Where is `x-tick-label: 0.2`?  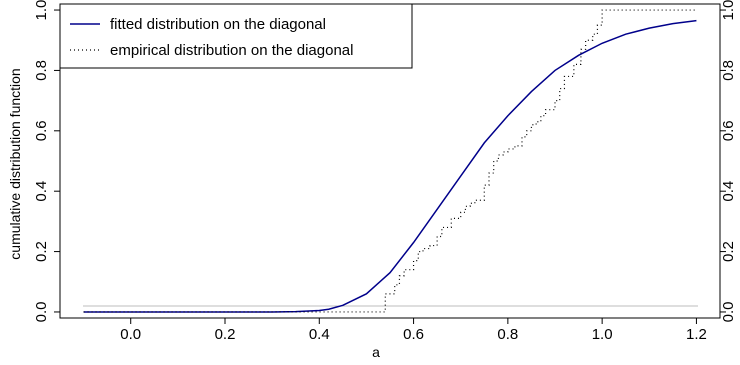 x-tick-label: 0.2 is located at coordinates (225, 334).